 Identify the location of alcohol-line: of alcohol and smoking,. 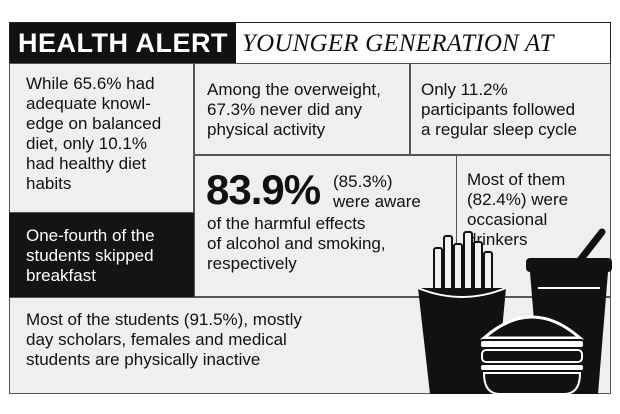
(296, 243).